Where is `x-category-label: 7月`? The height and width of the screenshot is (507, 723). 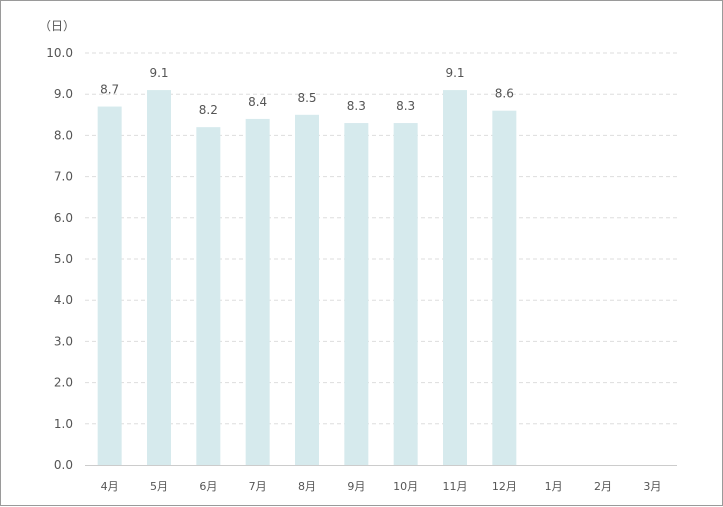
x-category-label: 7月 is located at coordinates (258, 486).